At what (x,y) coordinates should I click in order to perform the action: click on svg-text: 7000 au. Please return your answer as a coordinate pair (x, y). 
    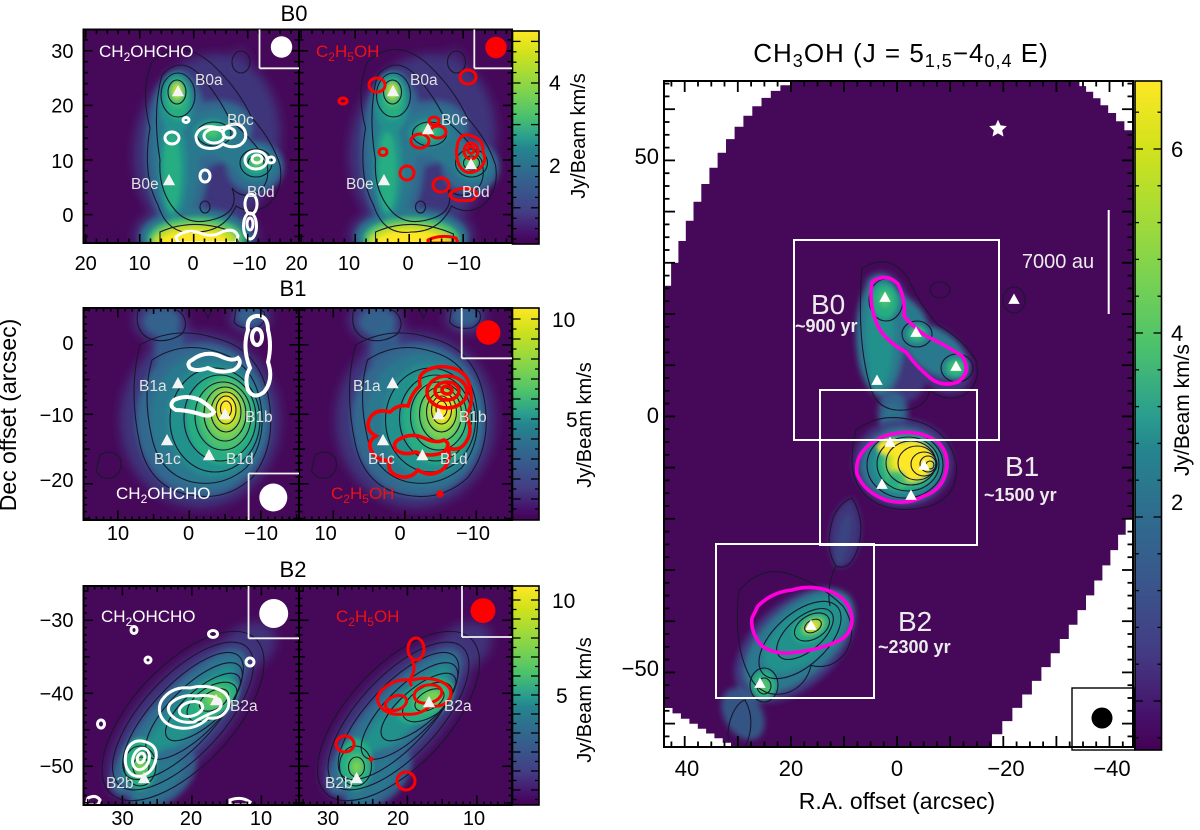
    Looking at the image, I should click on (1058, 262).